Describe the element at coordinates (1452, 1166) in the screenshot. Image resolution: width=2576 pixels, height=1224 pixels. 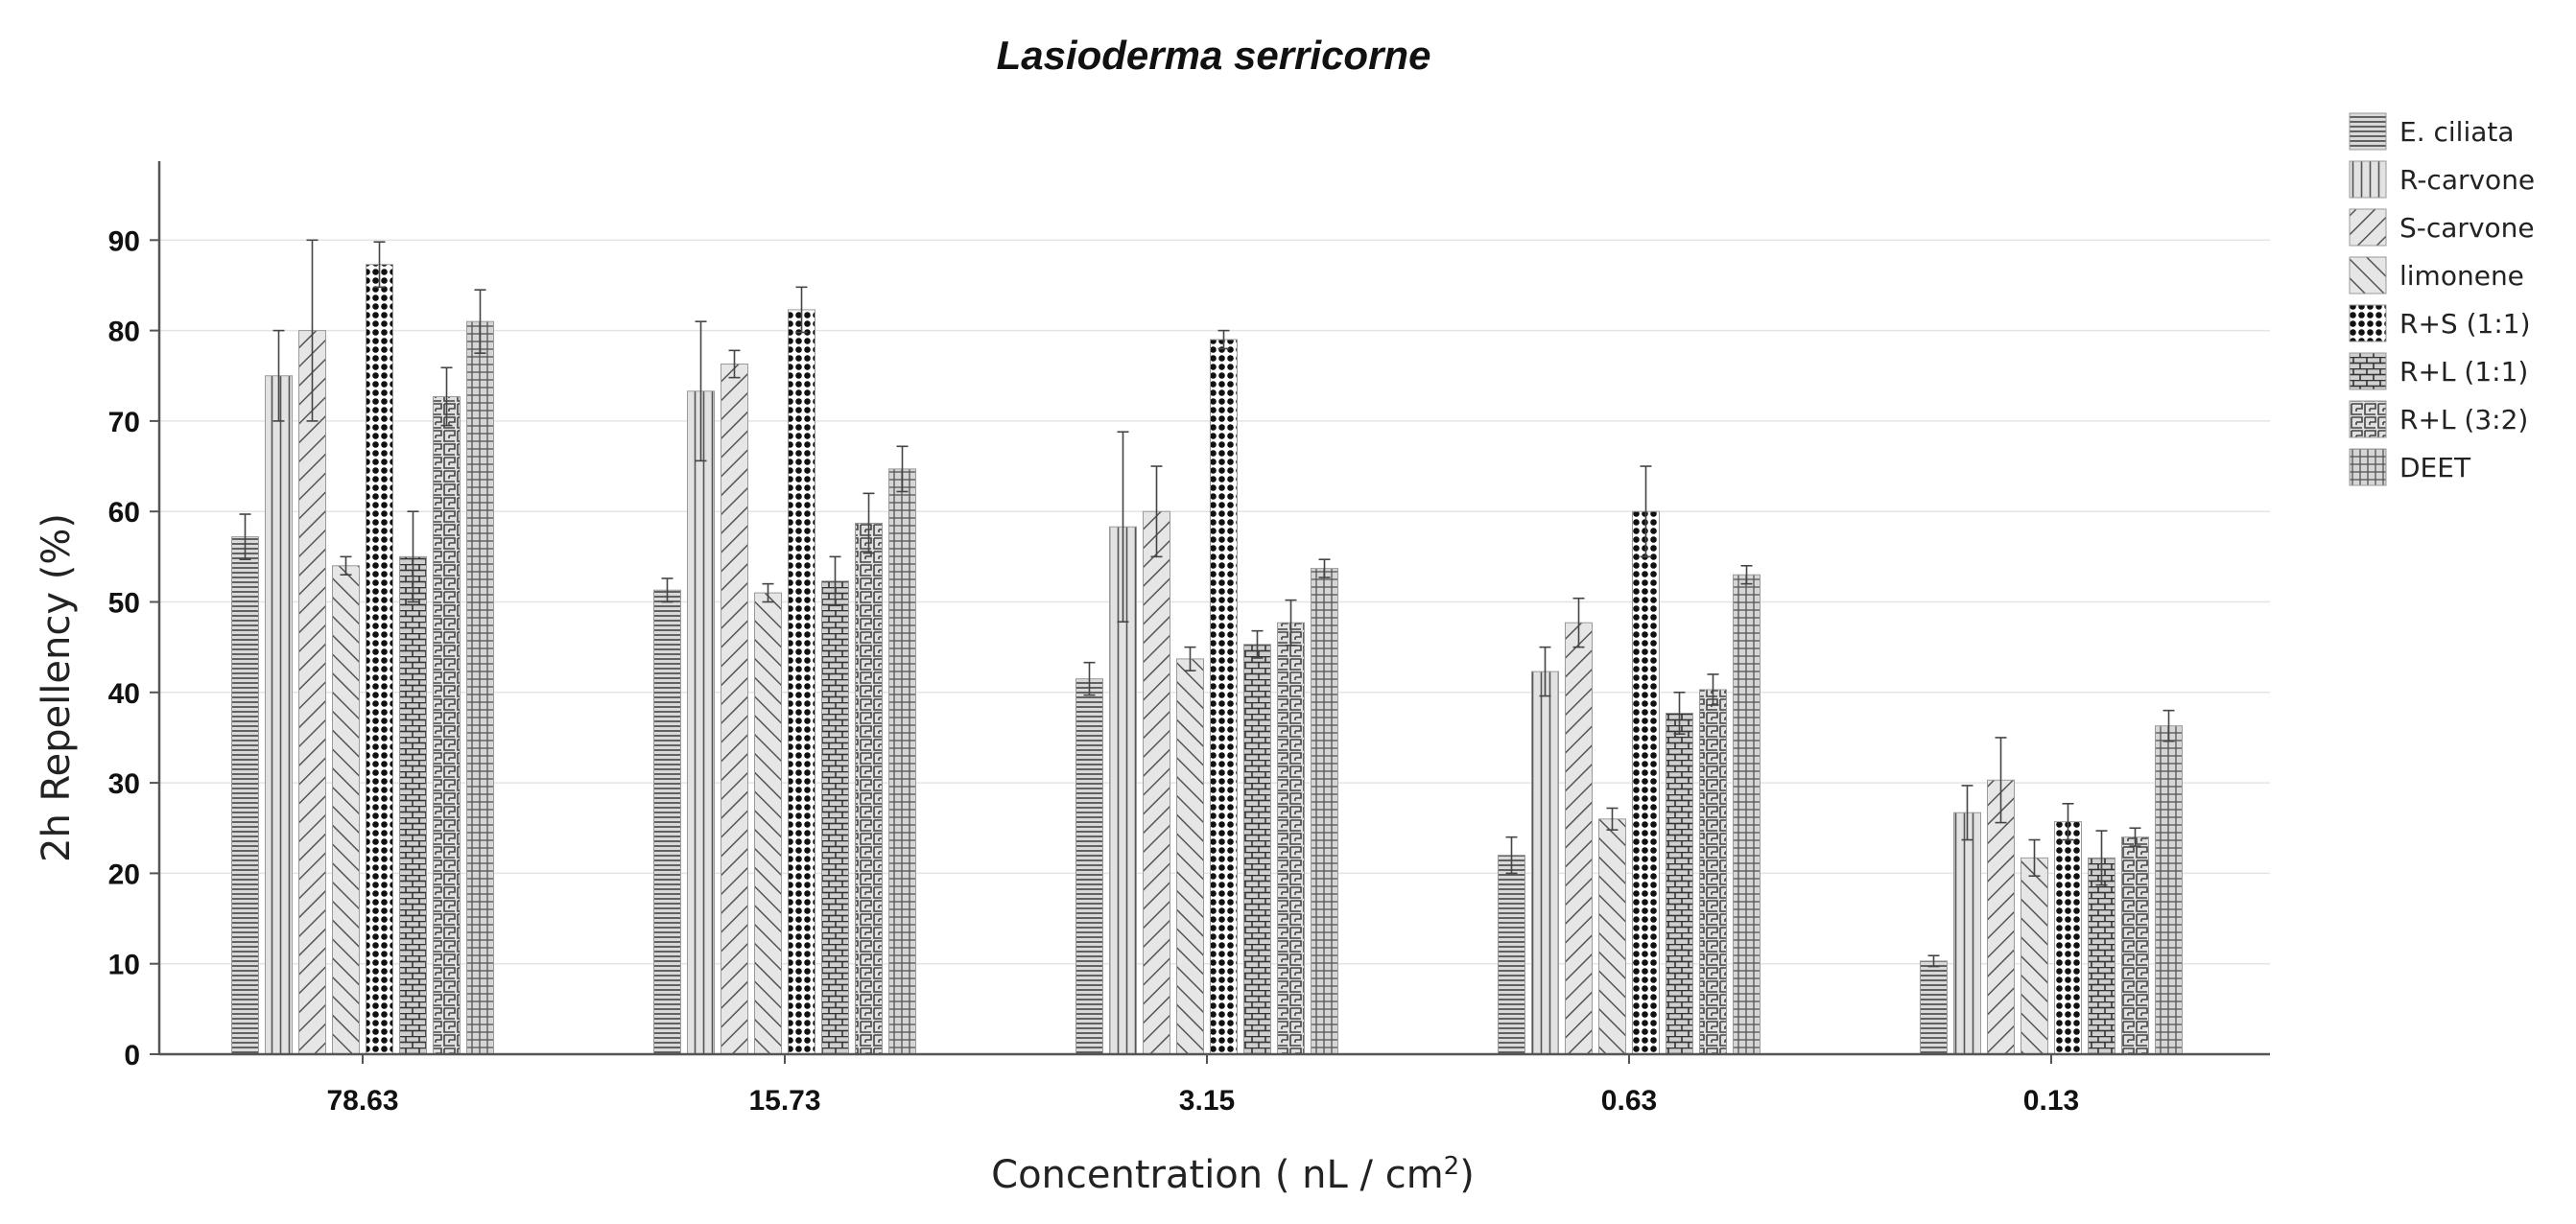
I see `x-axis-label-sup: 2` at that location.